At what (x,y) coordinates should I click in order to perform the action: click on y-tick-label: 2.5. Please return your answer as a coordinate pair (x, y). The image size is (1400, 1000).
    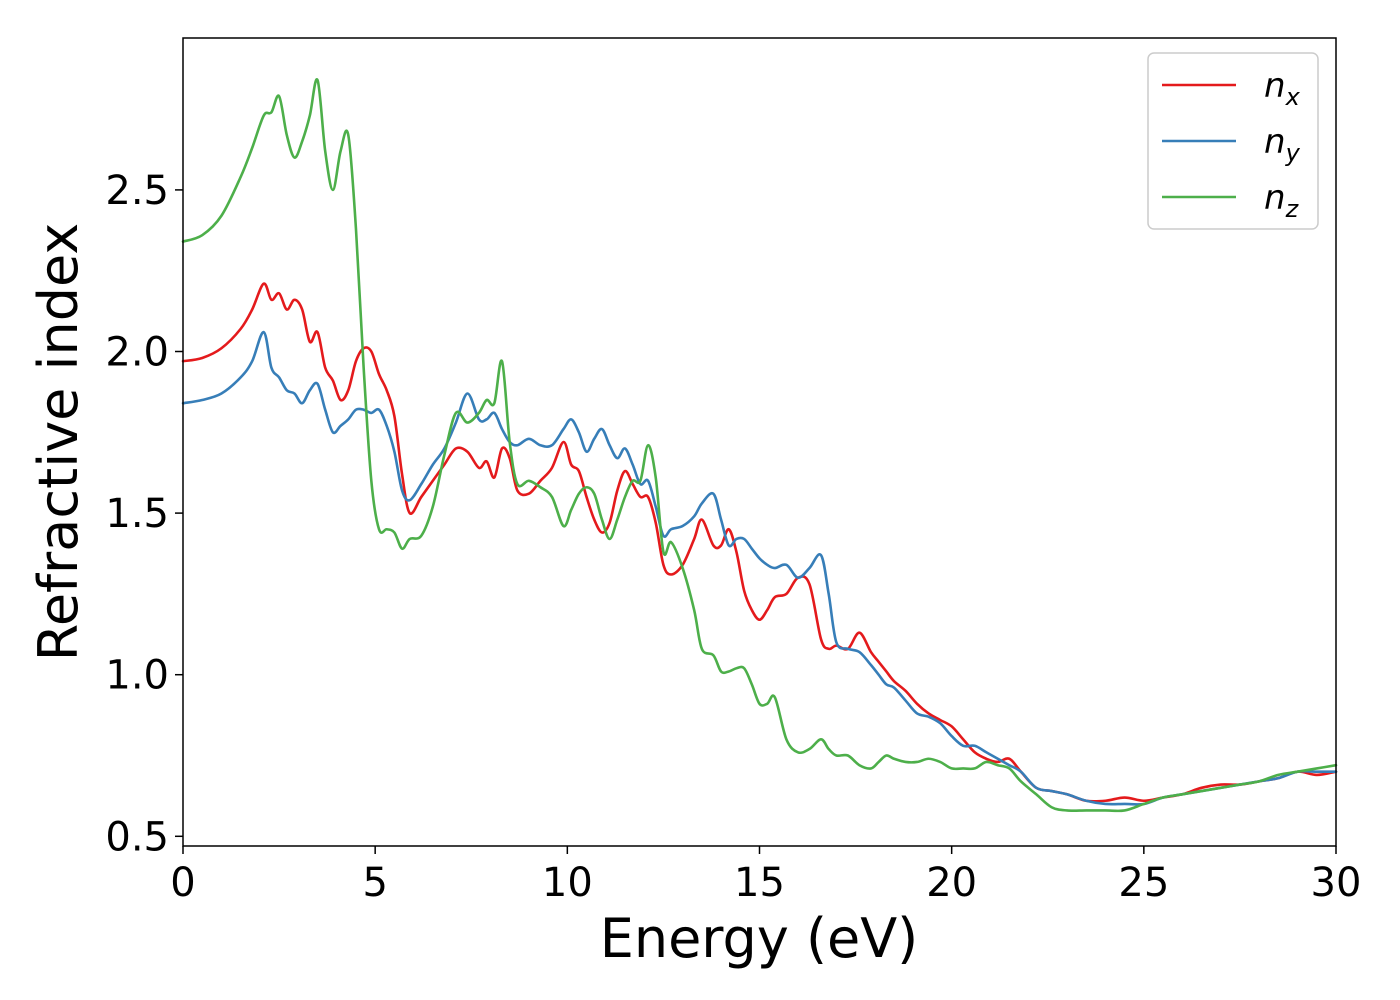
    Looking at the image, I should click on (137, 191).